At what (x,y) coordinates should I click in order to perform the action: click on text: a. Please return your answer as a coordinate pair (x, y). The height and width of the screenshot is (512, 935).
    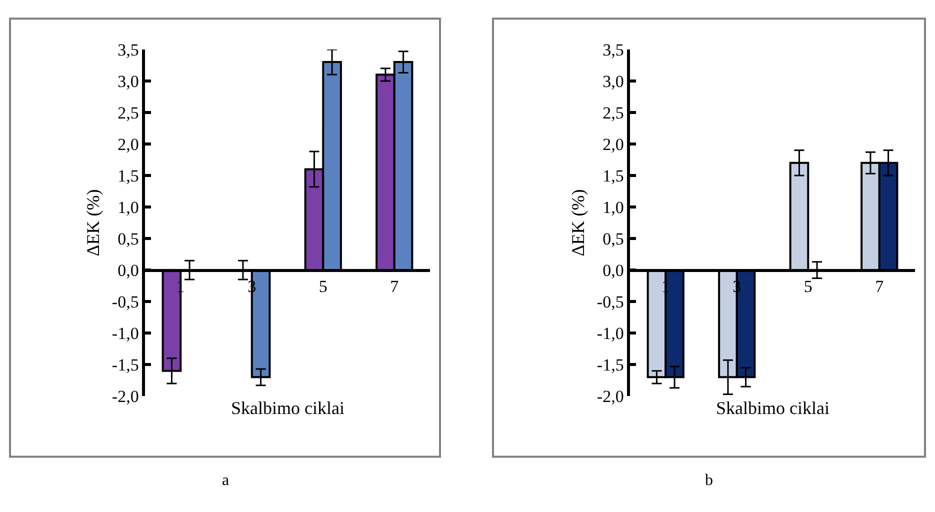
    Looking at the image, I should click on (226, 480).